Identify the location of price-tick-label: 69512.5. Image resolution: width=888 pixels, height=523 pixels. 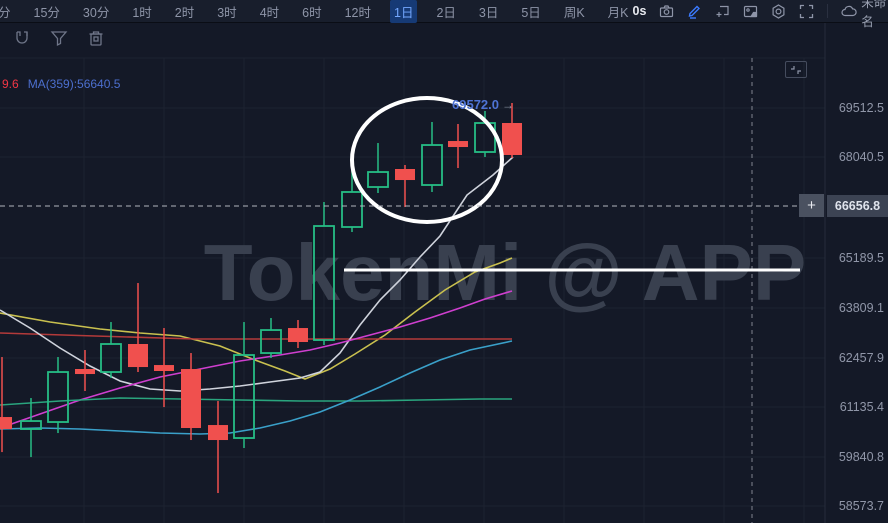
(861, 108).